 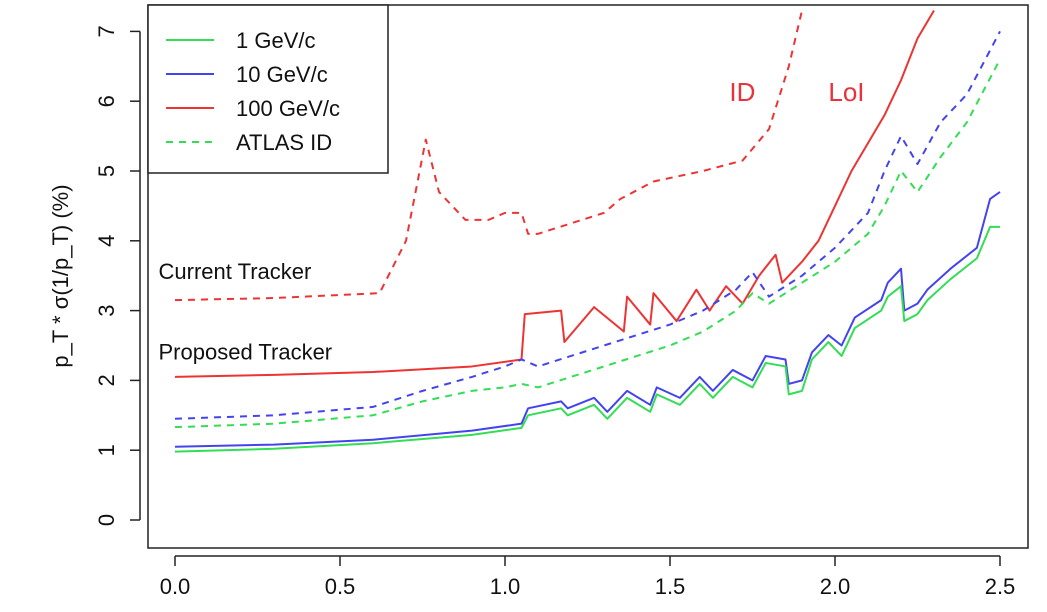 What do you see at coordinates (246, 351) in the screenshot?
I see `chart-annotation: Proposed Tracker` at bounding box center [246, 351].